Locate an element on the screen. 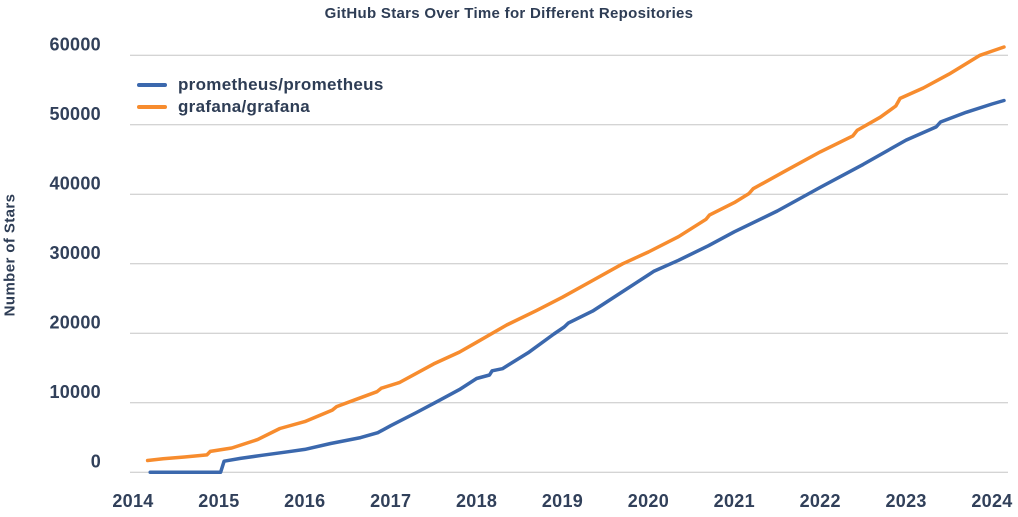 This screenshot has width=1018, height=517. legend-label-grafana: grafana/grafana is located at coordinates (244, 106).